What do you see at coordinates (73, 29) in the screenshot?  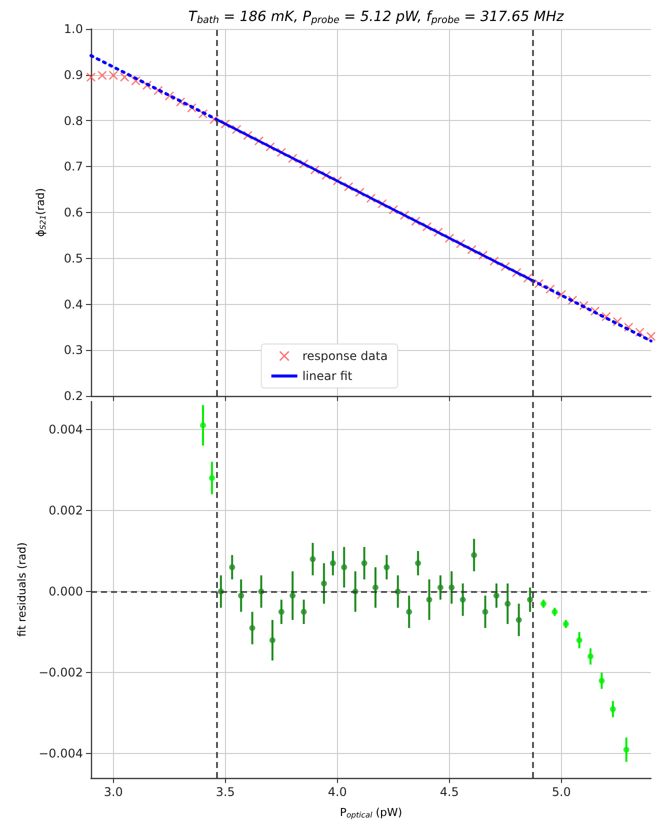 I see `y-tick-label: 1.0` at bounding box center [73, 29].